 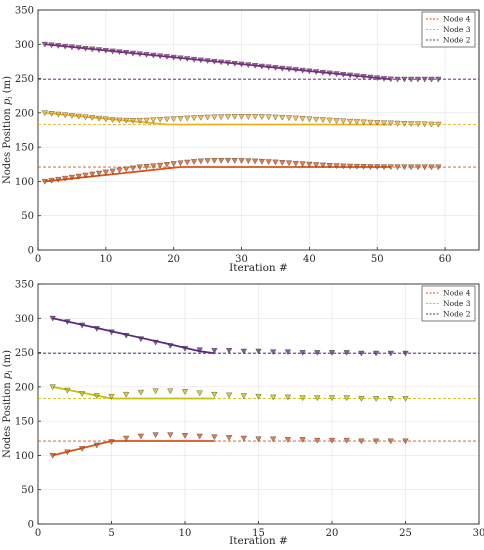 What do you see at coordinates (10, 371) in the screenshot?
I see `y-axis-label-subscript: i` at bounding box center [10, 371].